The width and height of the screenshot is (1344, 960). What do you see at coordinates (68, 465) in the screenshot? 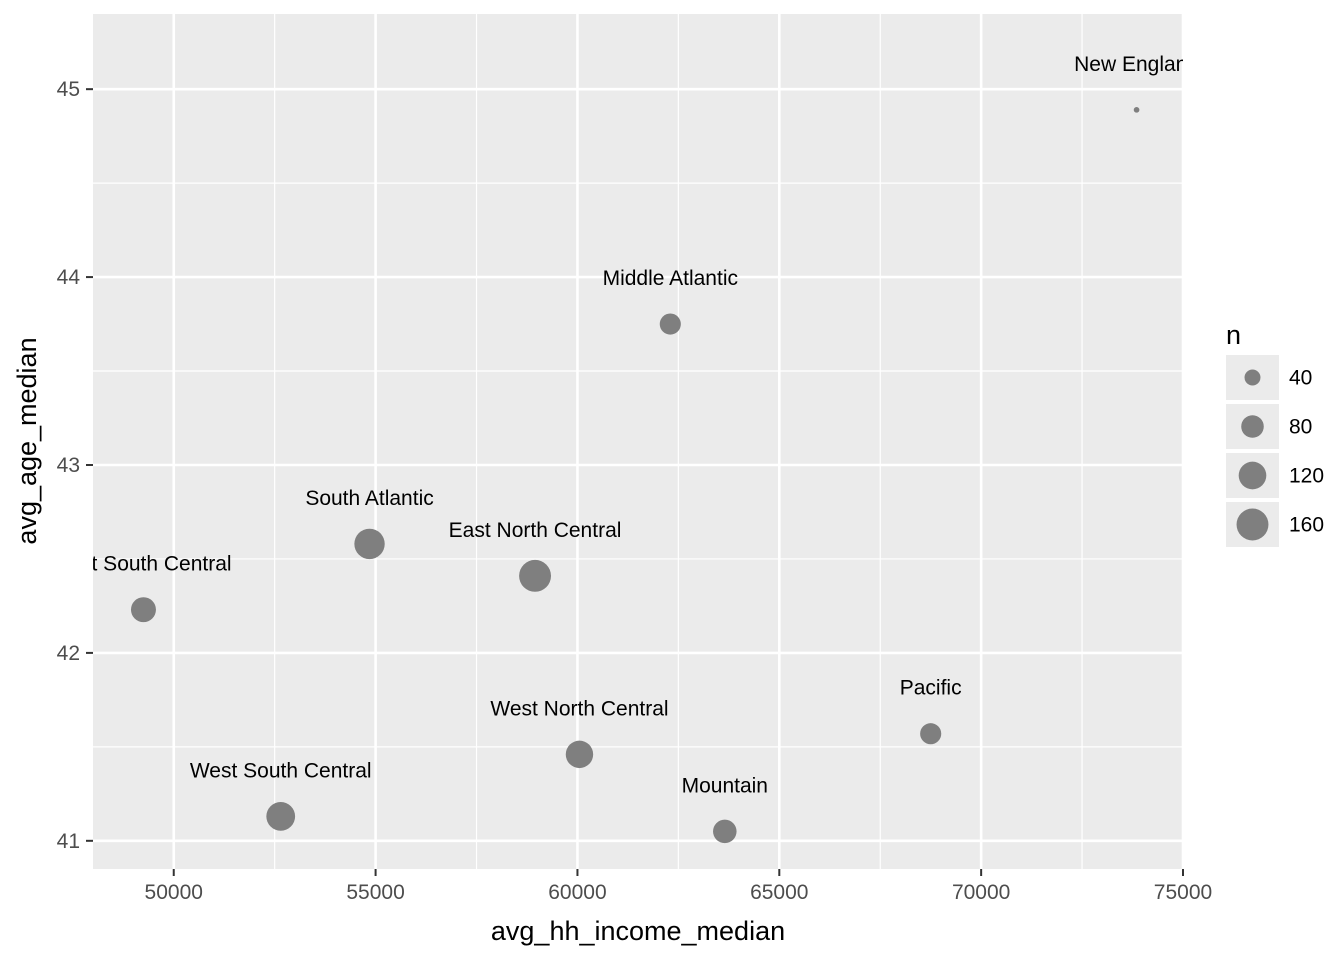
I see `y-tick-label: 43` at bounding box center [68, 465].